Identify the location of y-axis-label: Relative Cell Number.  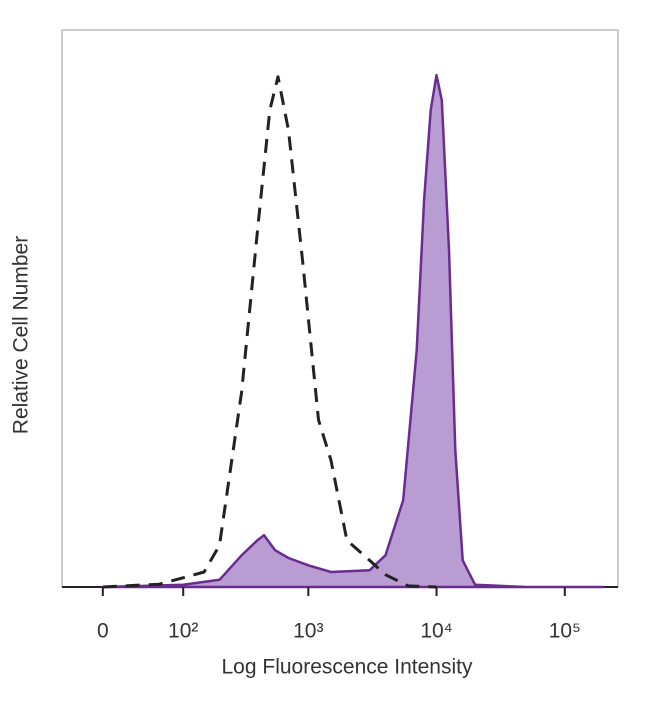
(21, 335).